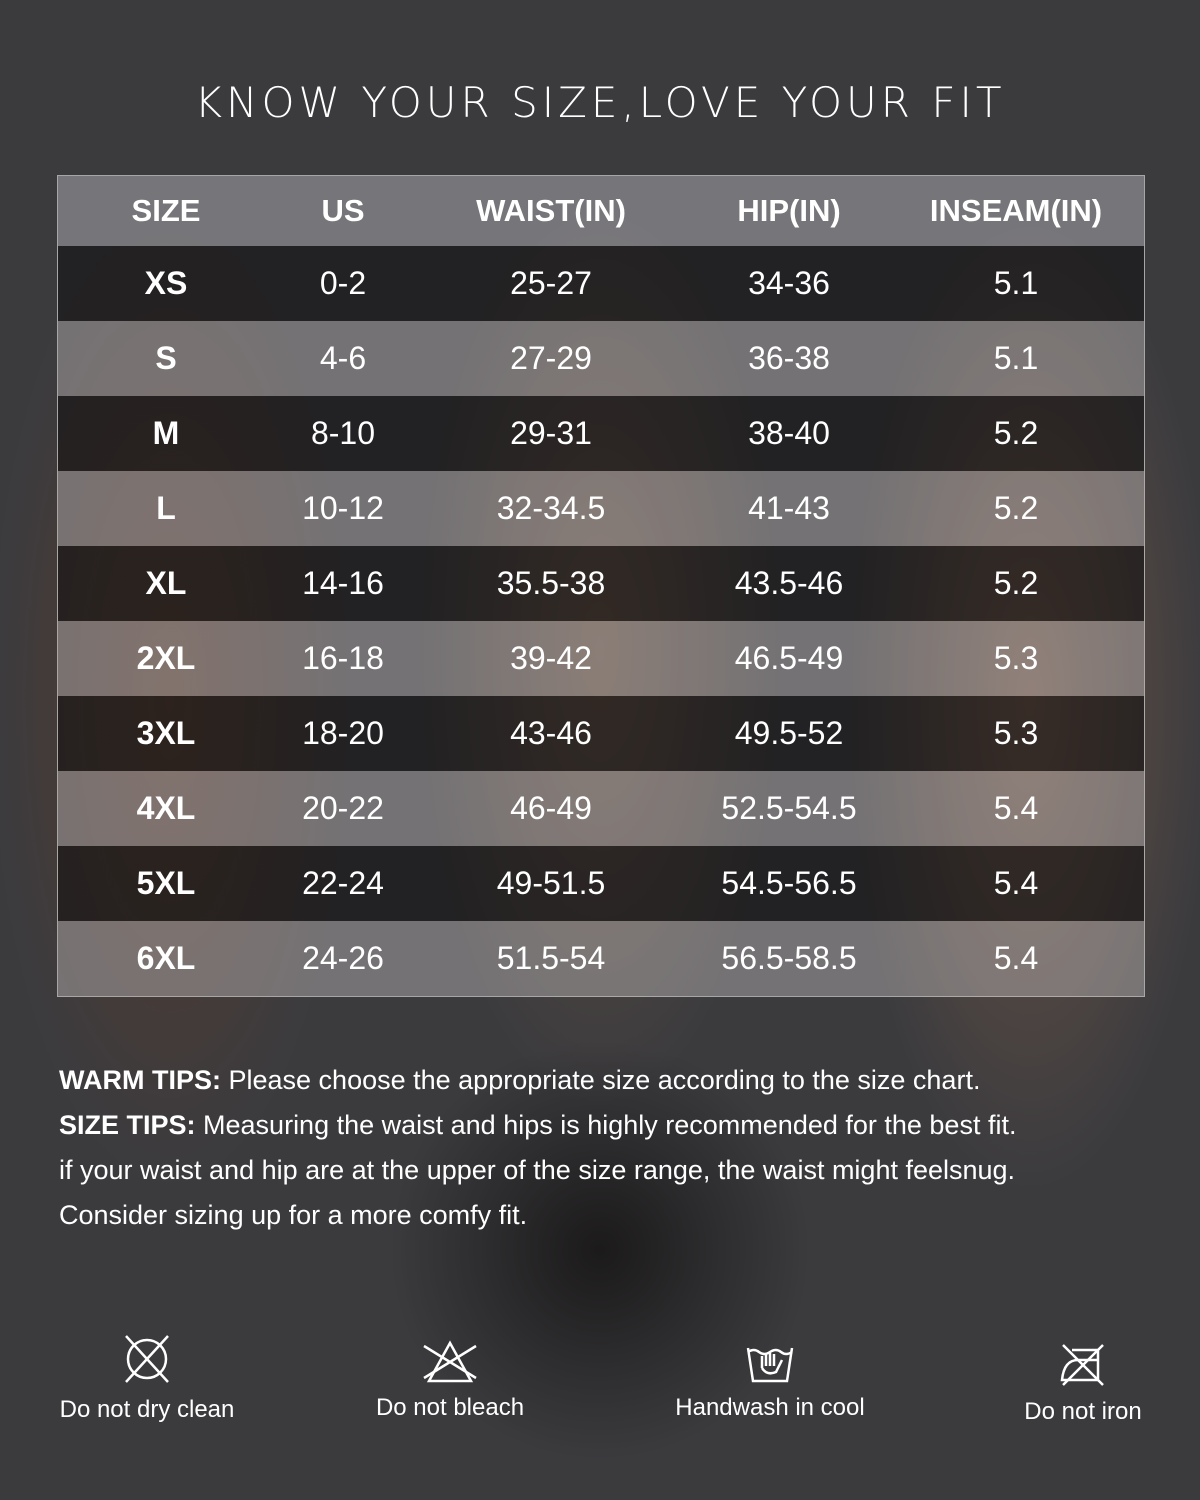  I want to click on handwash-icon, so click(770, 1365).